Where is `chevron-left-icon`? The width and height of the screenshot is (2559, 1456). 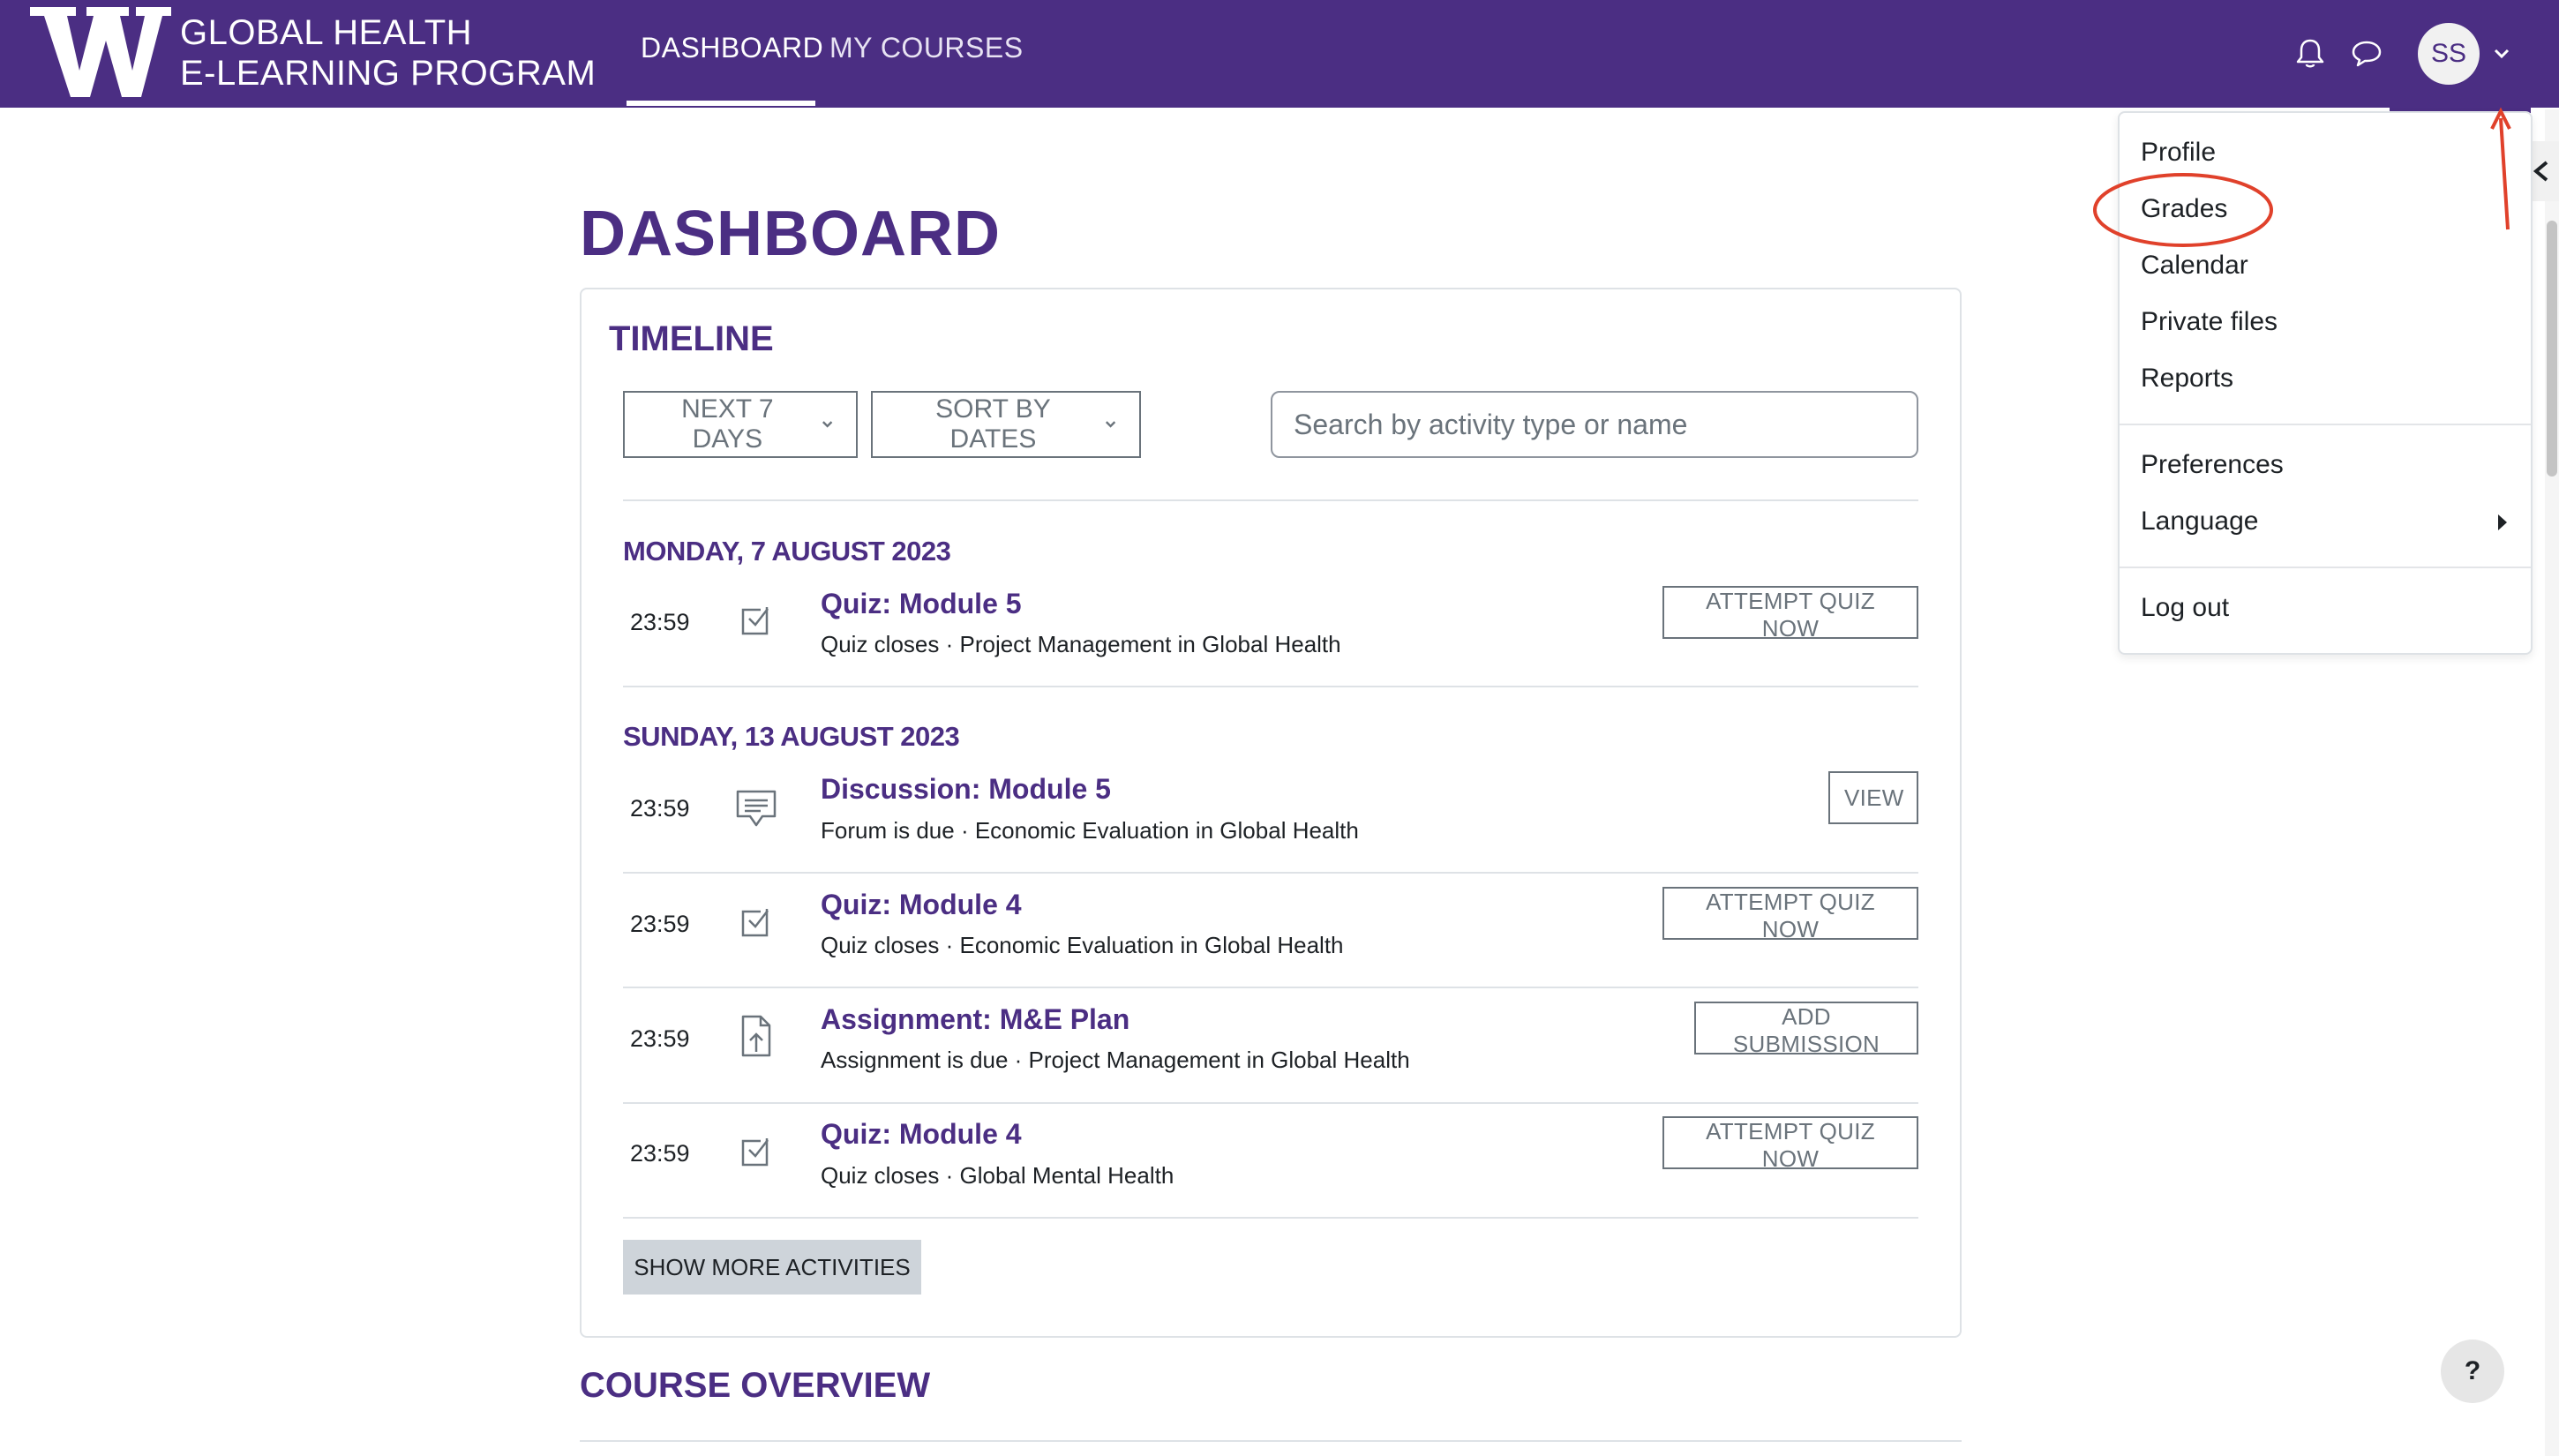 chevron-left-icon is located at coordinates (2540, 171).